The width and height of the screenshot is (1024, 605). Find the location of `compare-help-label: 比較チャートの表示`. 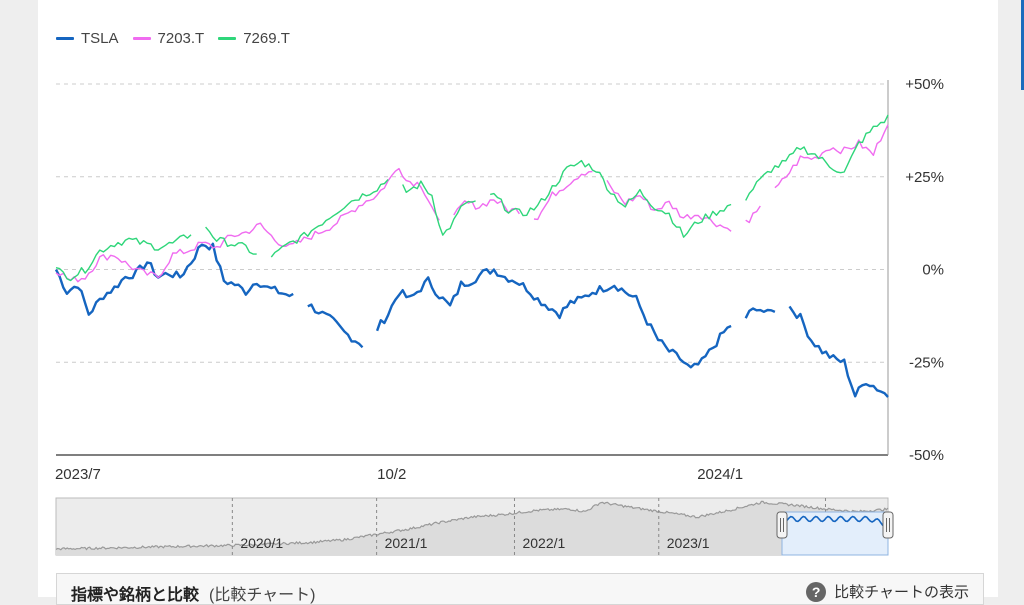

compare-help-label: 比較チャートの表示 is located at coordinates (901, 592).